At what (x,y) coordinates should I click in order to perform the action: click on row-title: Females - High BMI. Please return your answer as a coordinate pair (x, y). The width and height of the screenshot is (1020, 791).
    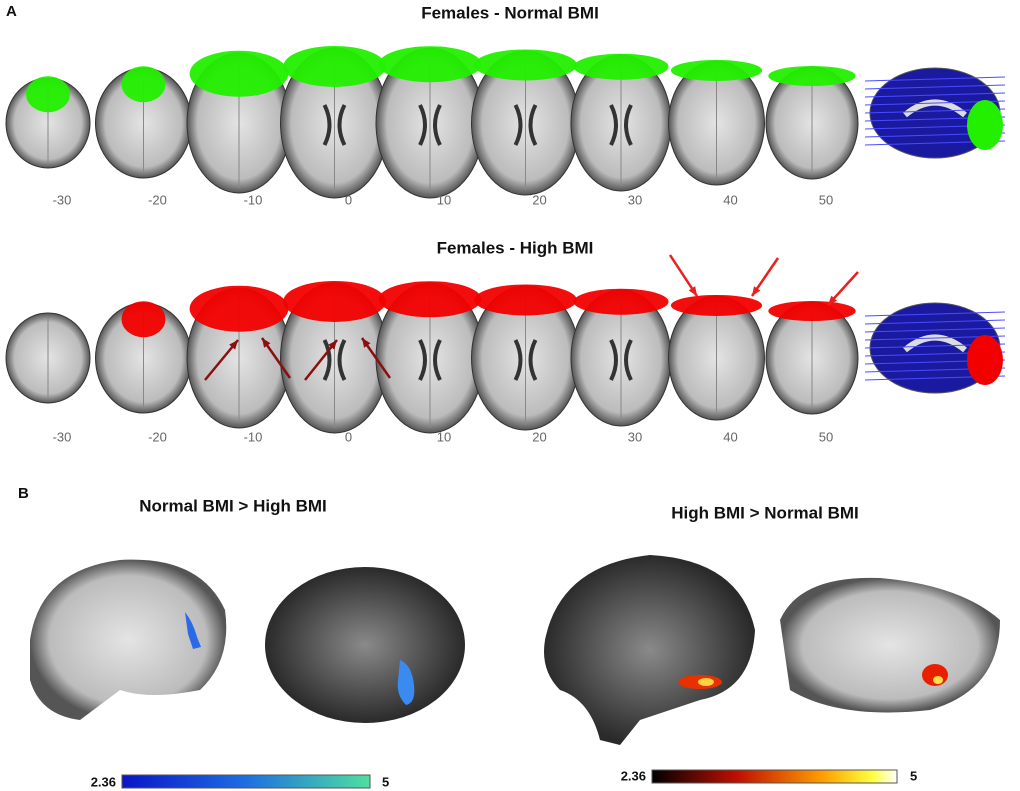
    Looking at the image, I should click on (515, 247).